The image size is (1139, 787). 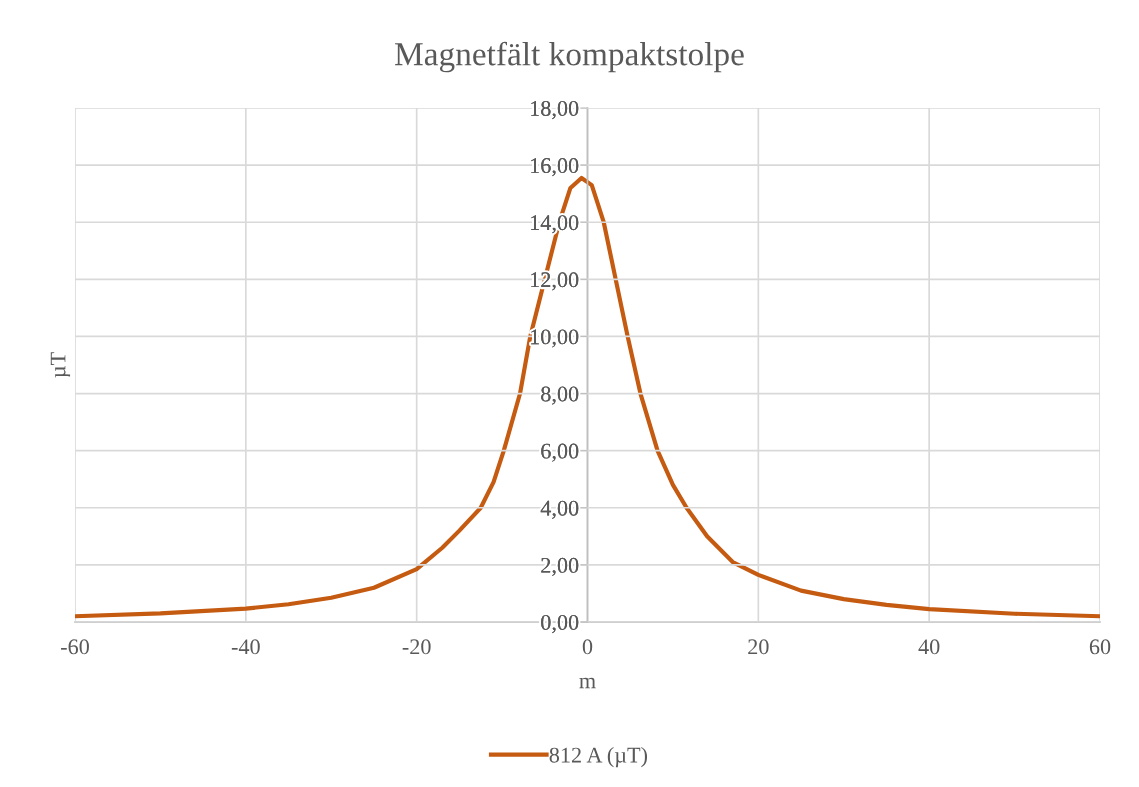 What do you see at coordinates (1100, 647) in the screenshot?
I see `x-tick-label: 60` at bounding box center [1100, 647].